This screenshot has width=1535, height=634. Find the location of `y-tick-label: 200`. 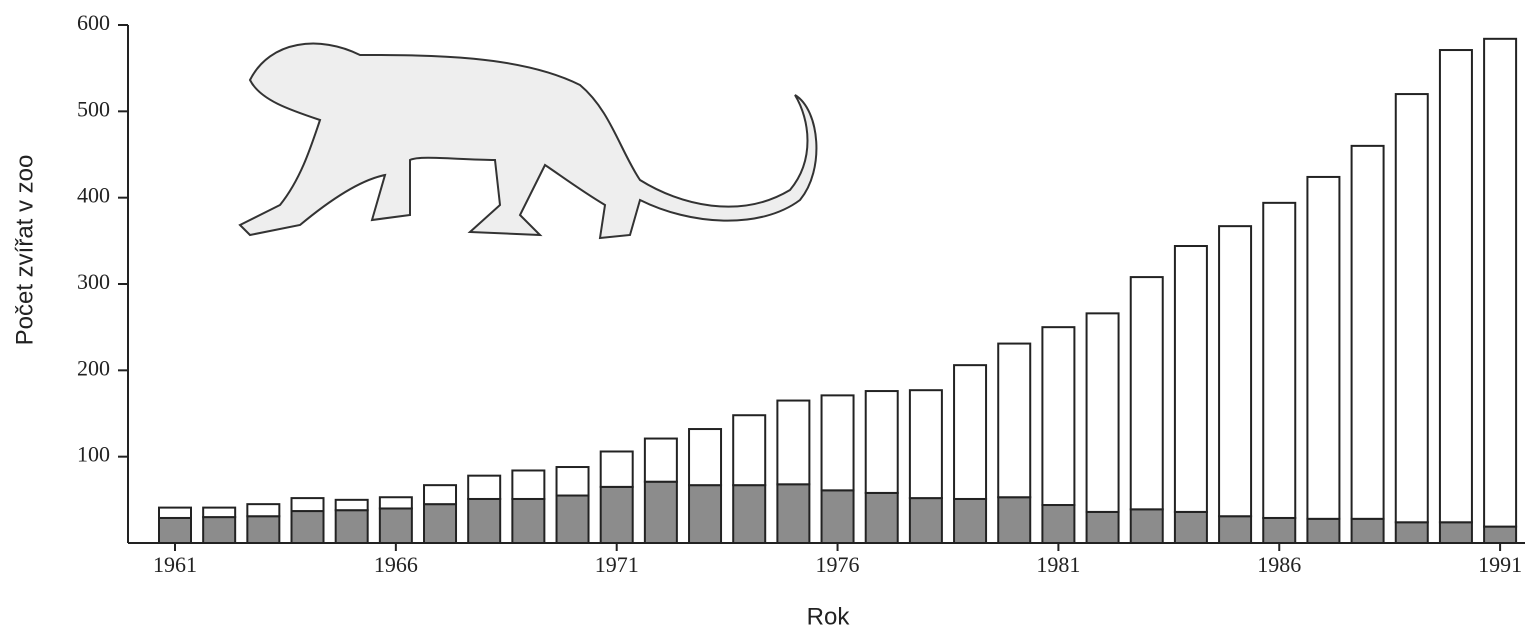

y-tick-label: 200 is located at coordinates (93, 367).